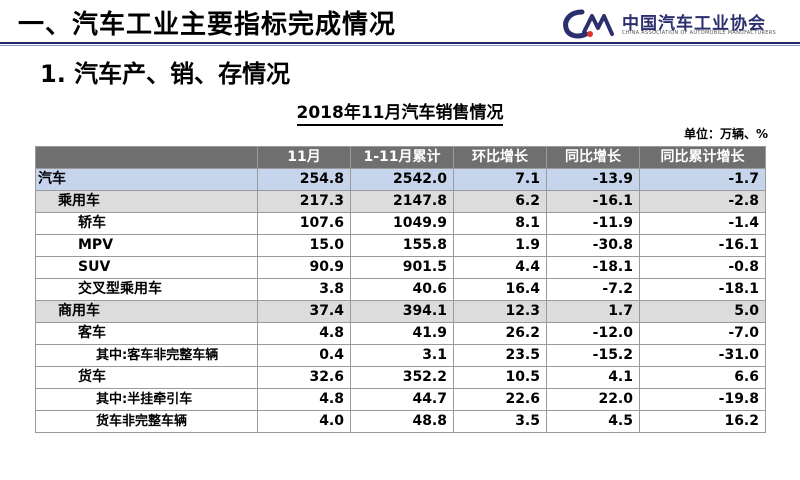 This screenshot has height=480, width=800. Describe the element at coordinates (593, 267) in the screenshot. I see `yoy-value: -18.1` at that location.